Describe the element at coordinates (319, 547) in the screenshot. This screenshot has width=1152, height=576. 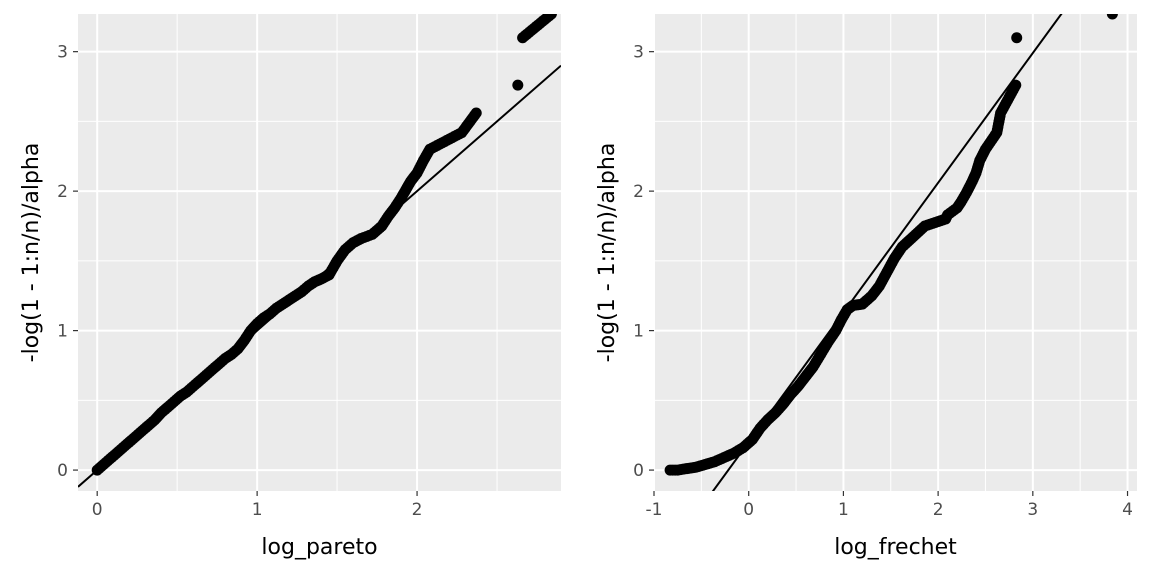
I see `x-axis-title: log_pareto` at that location.